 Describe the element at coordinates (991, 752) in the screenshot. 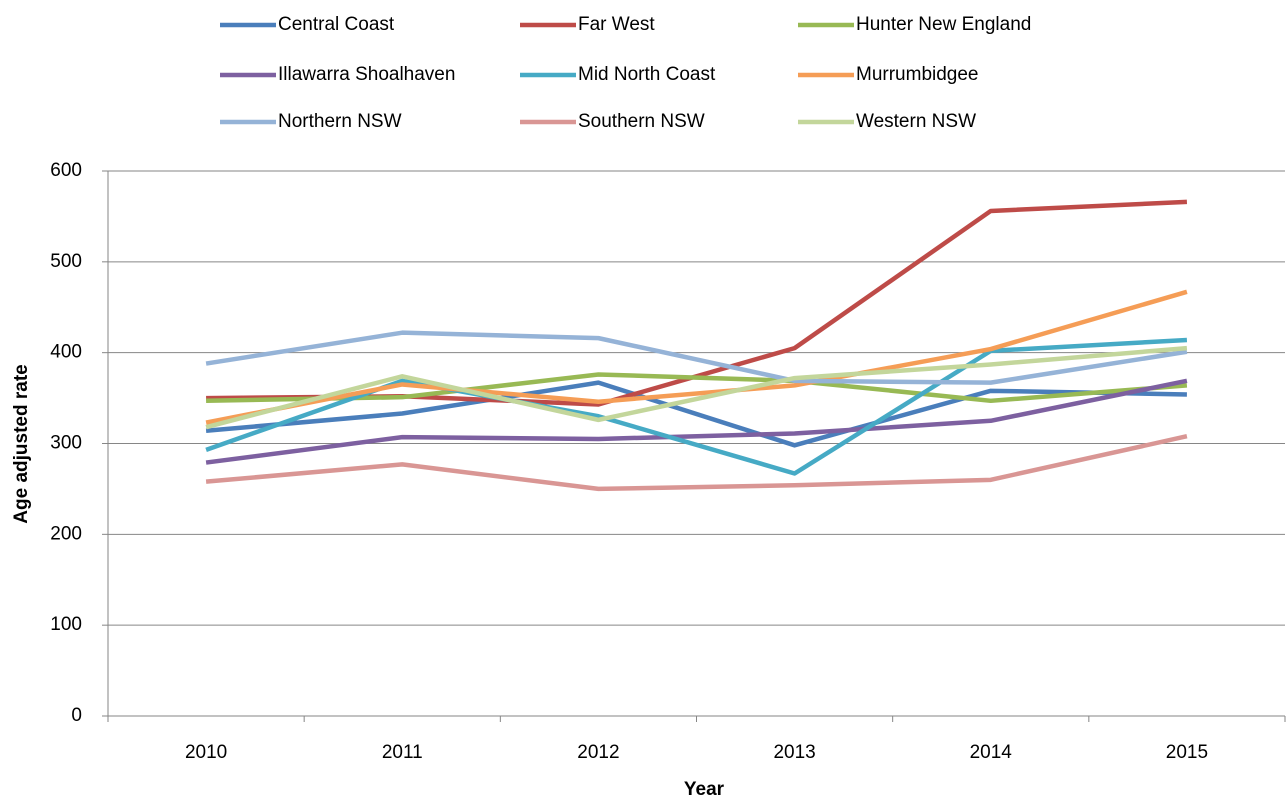

I see `x-tick-label: 2014` at that location.